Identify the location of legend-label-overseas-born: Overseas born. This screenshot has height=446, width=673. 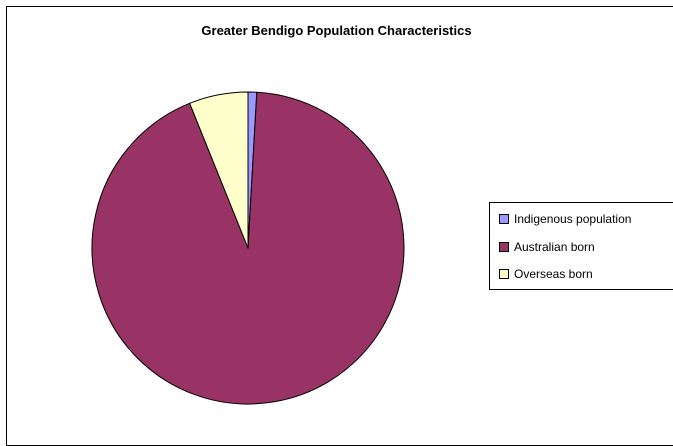
(553, 274).